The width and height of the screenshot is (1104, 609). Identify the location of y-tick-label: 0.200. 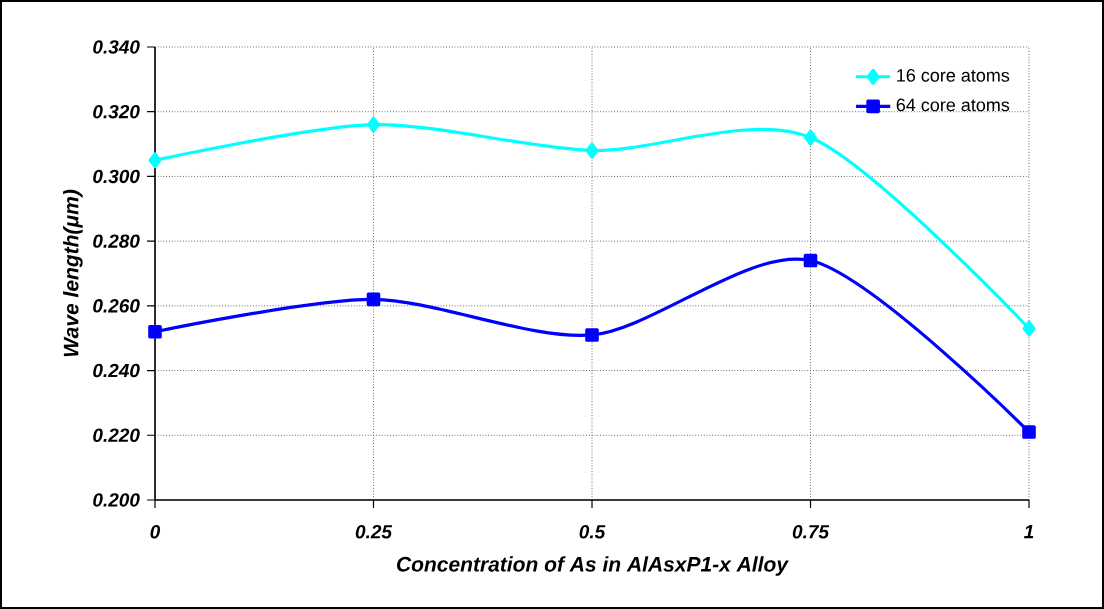
(116, 500).